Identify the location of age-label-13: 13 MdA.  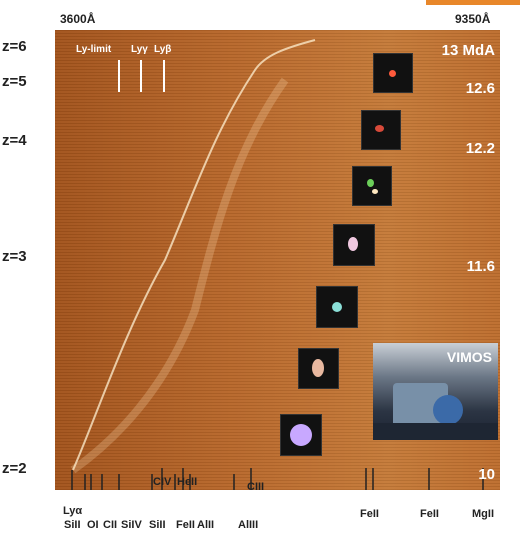
(468, 50).